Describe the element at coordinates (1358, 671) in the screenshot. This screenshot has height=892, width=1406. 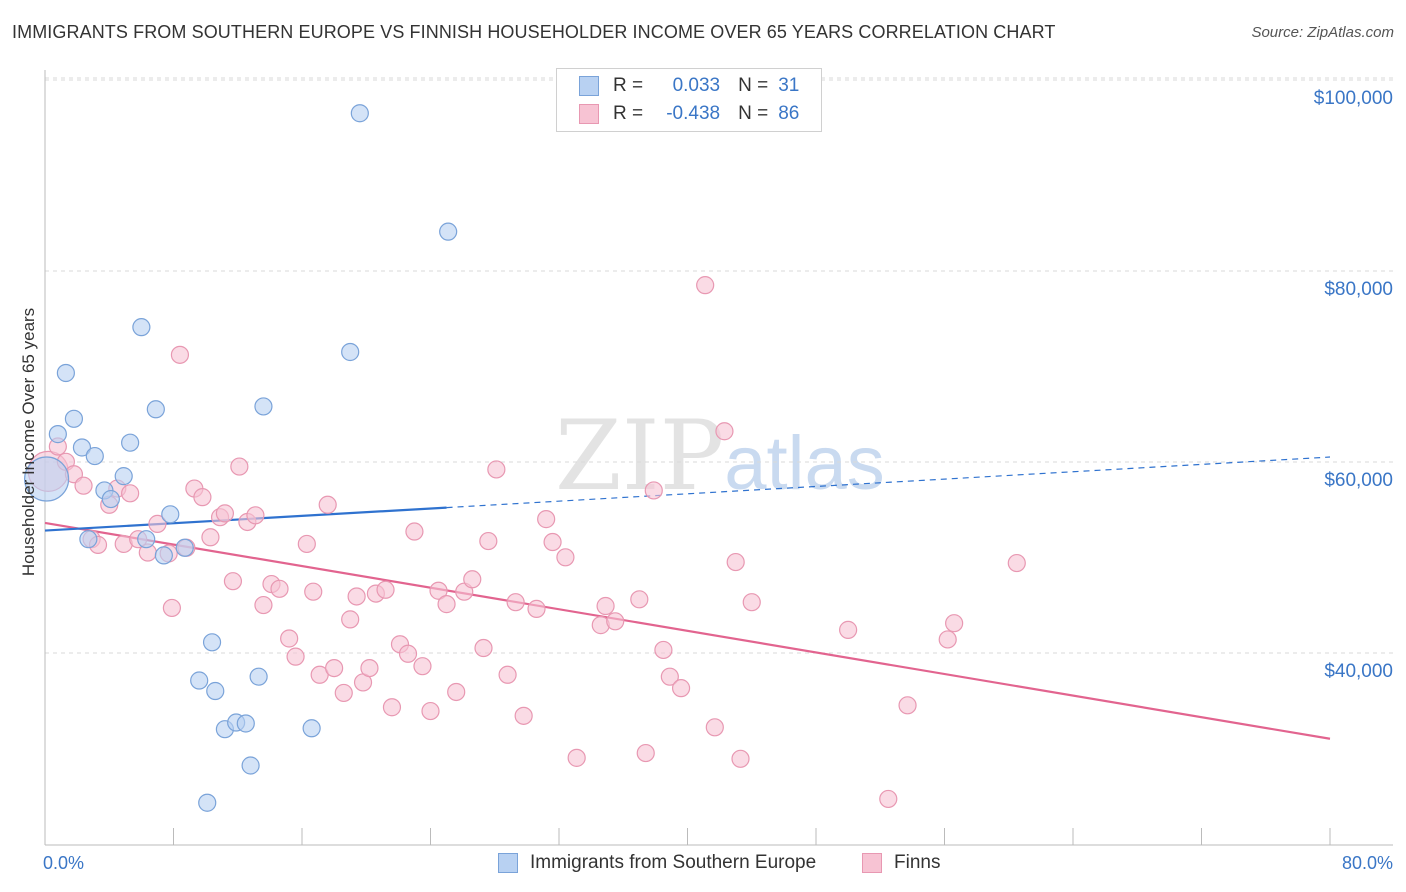
I see `y-tick-label: $40,000` at that location.